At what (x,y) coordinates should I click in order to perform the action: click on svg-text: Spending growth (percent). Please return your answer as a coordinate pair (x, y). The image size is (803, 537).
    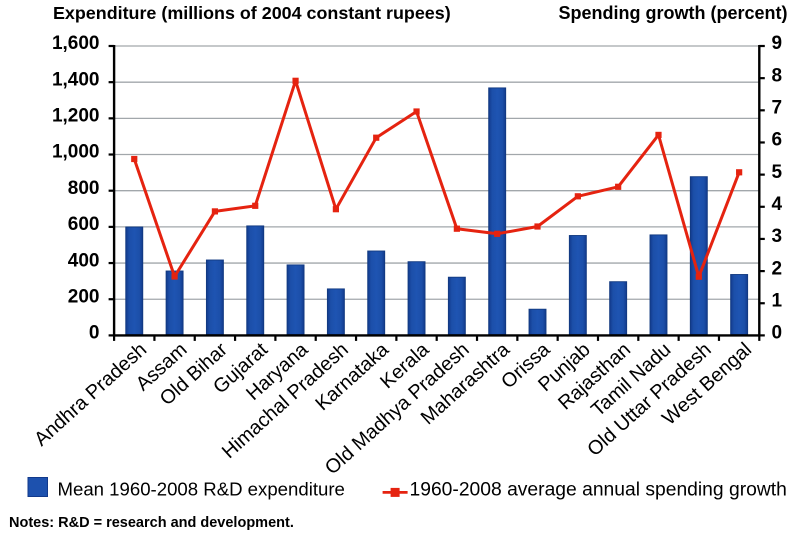
    Looking at the image, I should click on (673, 13).